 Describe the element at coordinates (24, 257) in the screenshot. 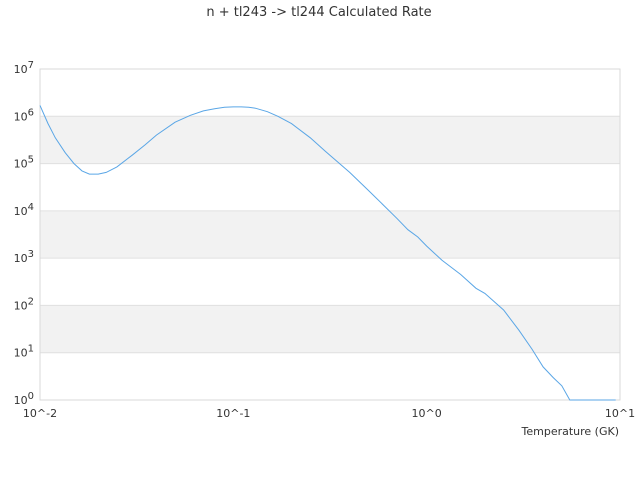

I see `y-tick-label: 10³` at that location.